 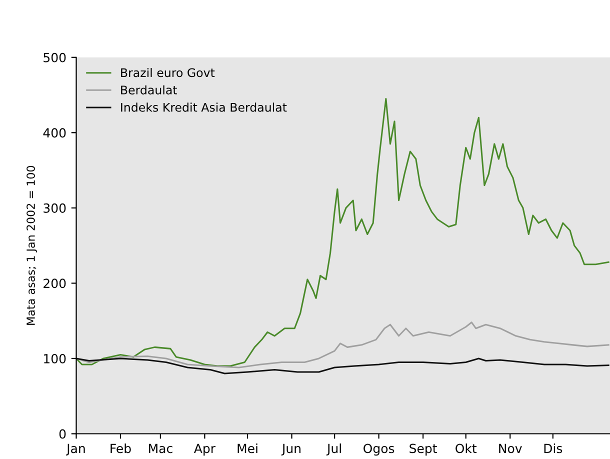 I want to click on x-tick-label: Ogos, so click(x=379, y=450).